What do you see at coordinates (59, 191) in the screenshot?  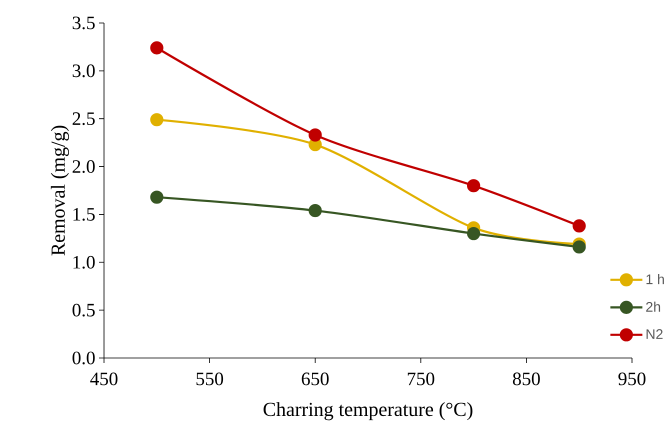 I see `y-axis-title: Removal (mg/g)` at bounding box center [59, 191].